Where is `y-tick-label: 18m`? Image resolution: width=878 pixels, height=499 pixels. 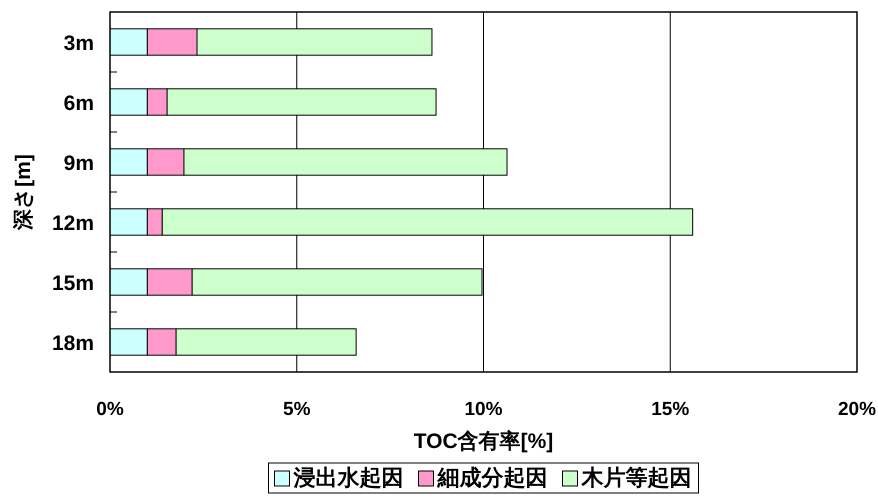 y-tick-label: 18m is located at coordinates (73, 343).